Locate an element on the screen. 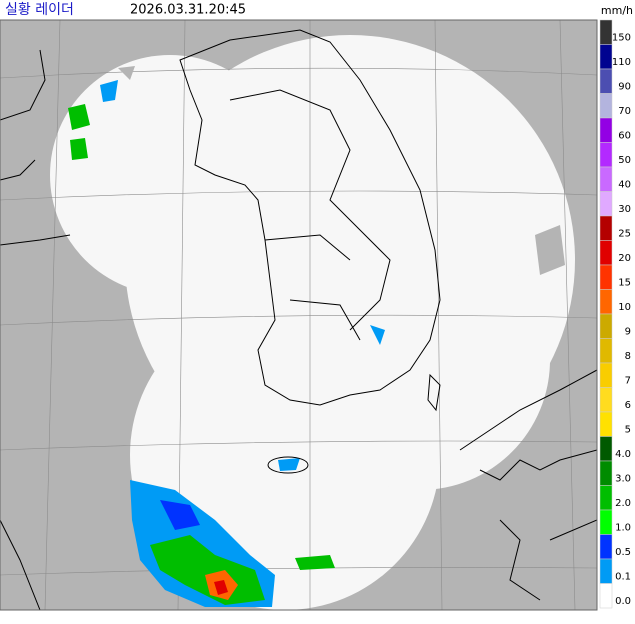 This screenshot has width=635, height=624. legend-label: 20 is located at coordinates (624, 258).